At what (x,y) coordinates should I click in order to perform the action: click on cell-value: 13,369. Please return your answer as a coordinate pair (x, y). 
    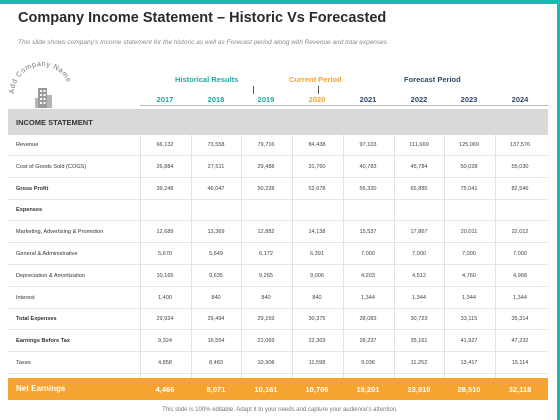
    Looking at the image, I should click on (216, 232).